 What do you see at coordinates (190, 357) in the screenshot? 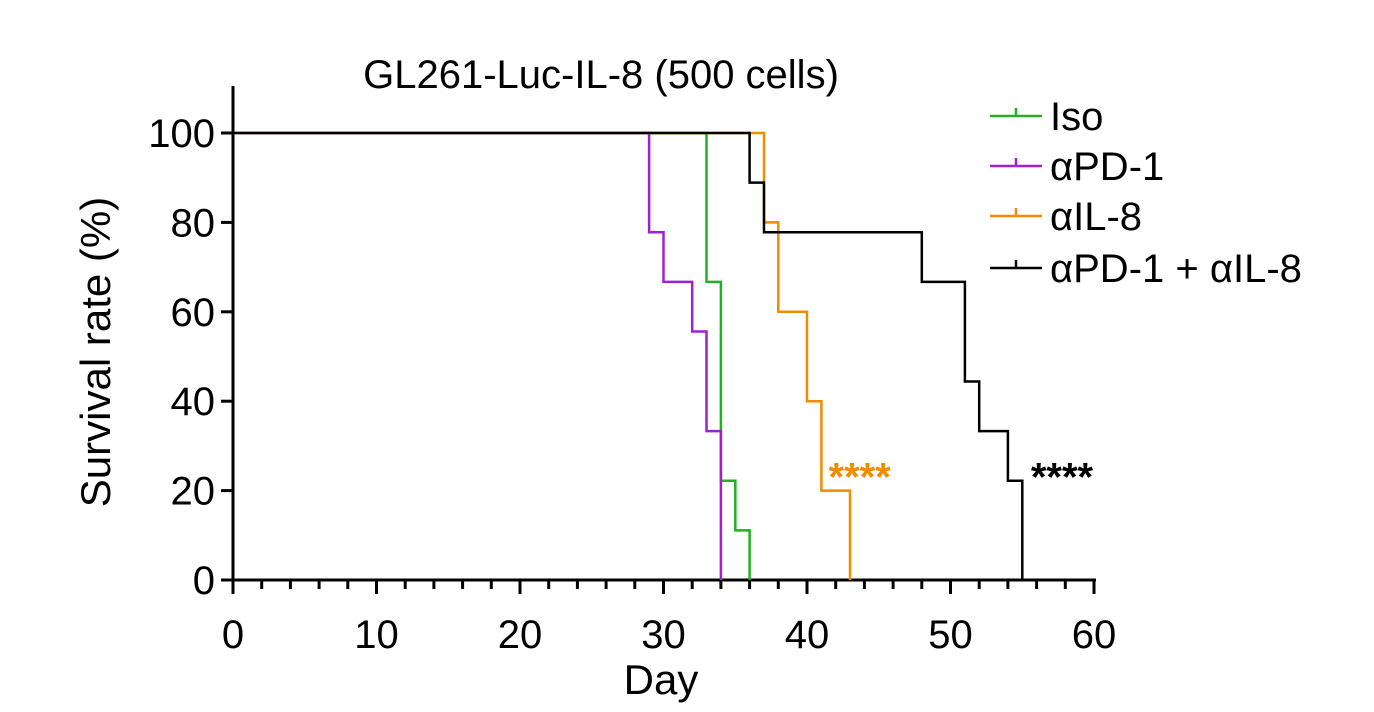
I see `y-axis-ticks: 0 20 40 60 80 100` at bounding box center [190, 357].